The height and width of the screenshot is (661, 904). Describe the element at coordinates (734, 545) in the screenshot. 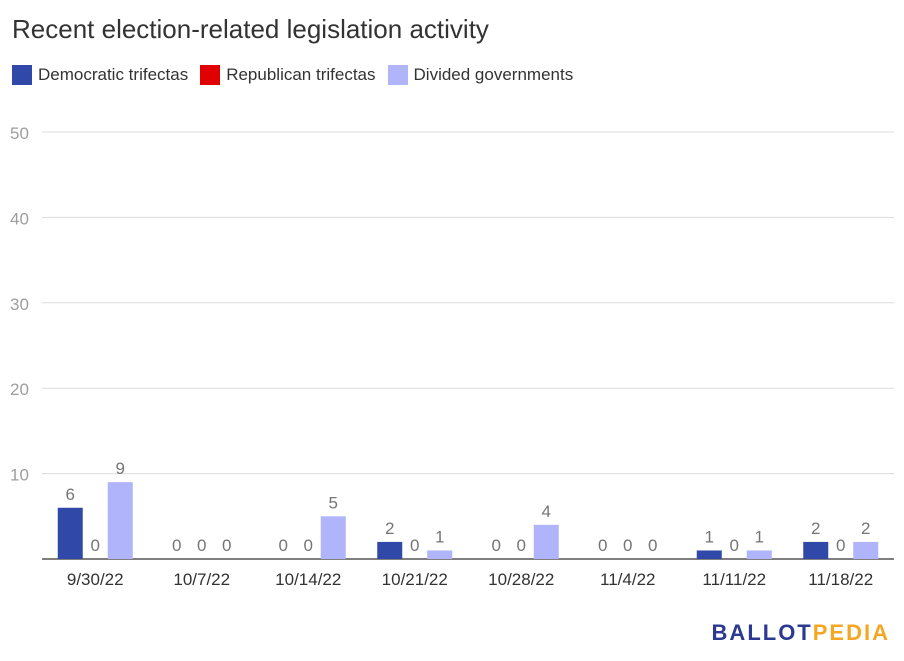

I see `data-label-11/11/22-1: 0` at that location.